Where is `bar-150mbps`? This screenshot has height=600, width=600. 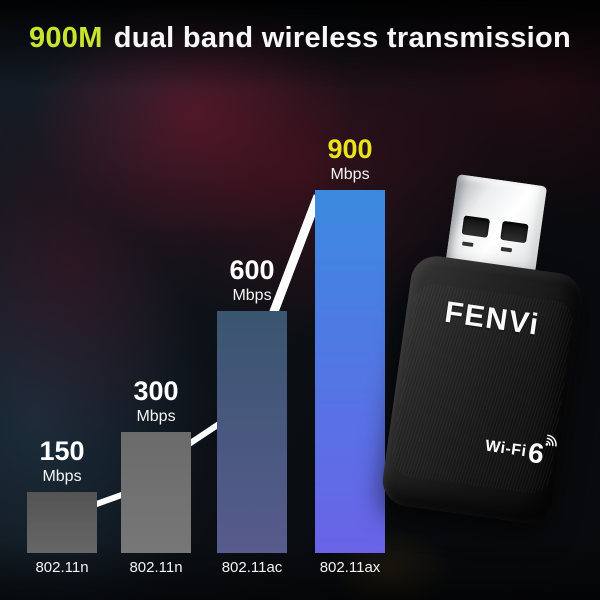 bar-150mbps is located at coordinates (62, 522).